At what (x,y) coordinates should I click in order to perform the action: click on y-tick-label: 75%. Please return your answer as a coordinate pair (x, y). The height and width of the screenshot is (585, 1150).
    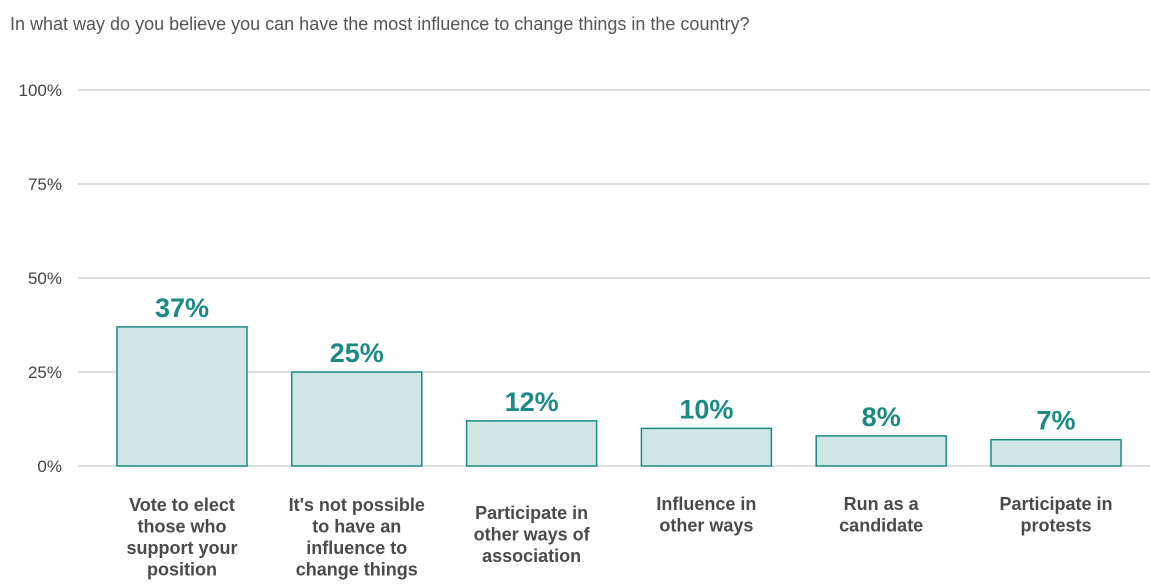
    Looking at the image, I should click on (45, 184).